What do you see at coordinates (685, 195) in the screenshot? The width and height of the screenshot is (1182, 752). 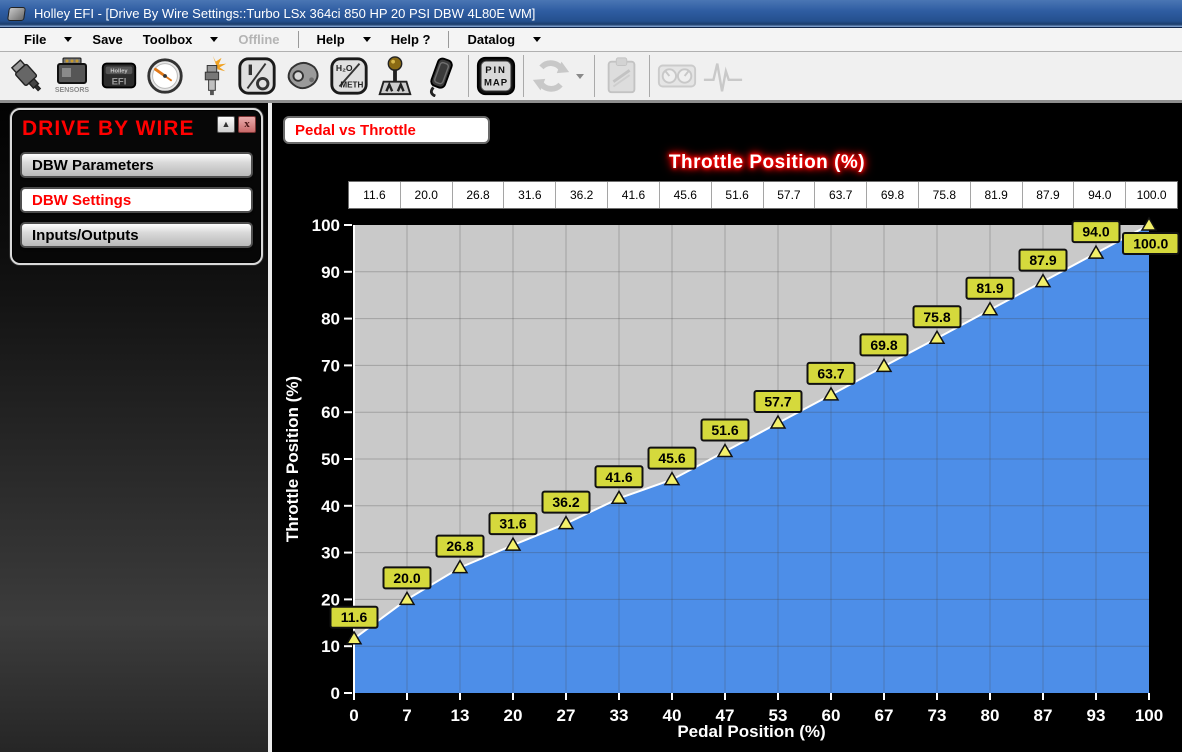 I see `throttle-value-cell: 45.6` at bounding box center [685, 195].